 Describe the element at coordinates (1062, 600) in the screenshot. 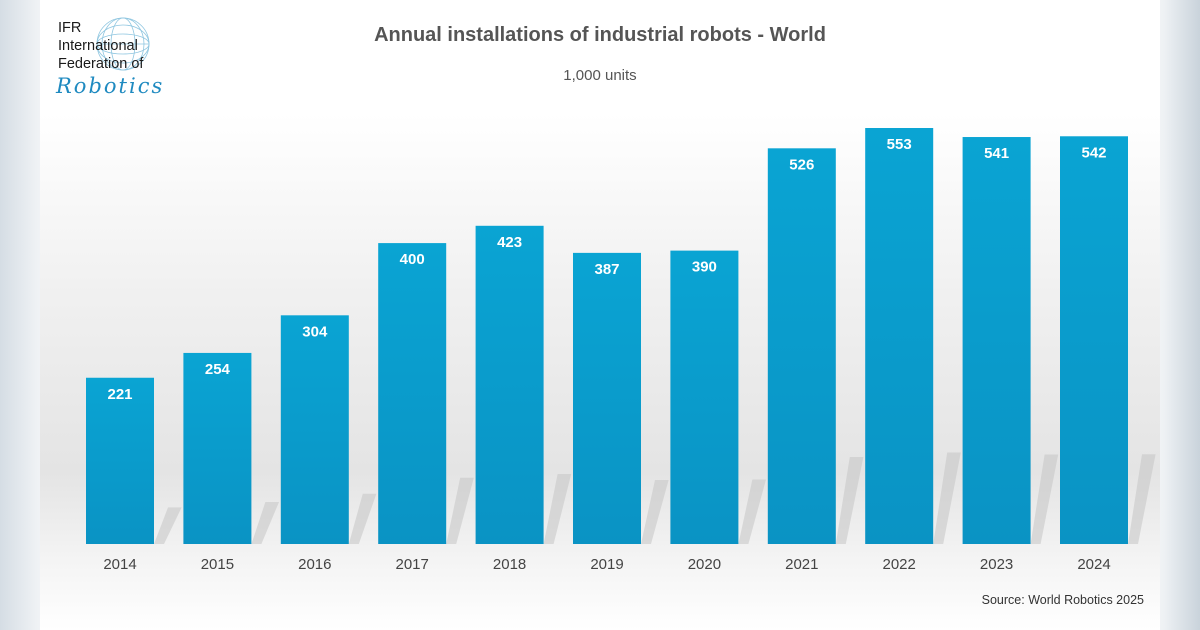

I see `source-note: Source: World Robotics 2025` at that location.